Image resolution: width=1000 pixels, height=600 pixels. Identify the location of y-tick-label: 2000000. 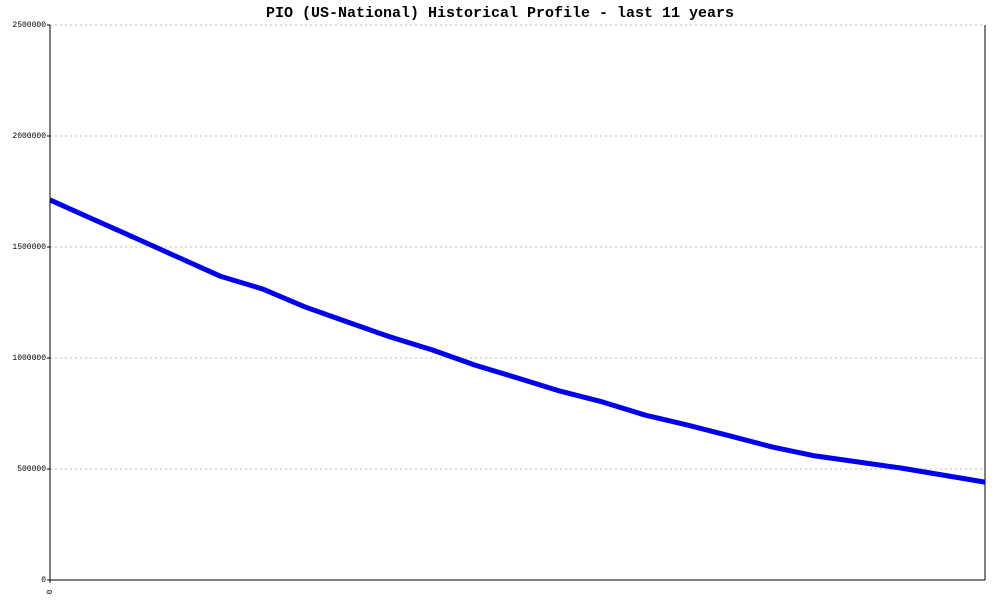
(29, 136).